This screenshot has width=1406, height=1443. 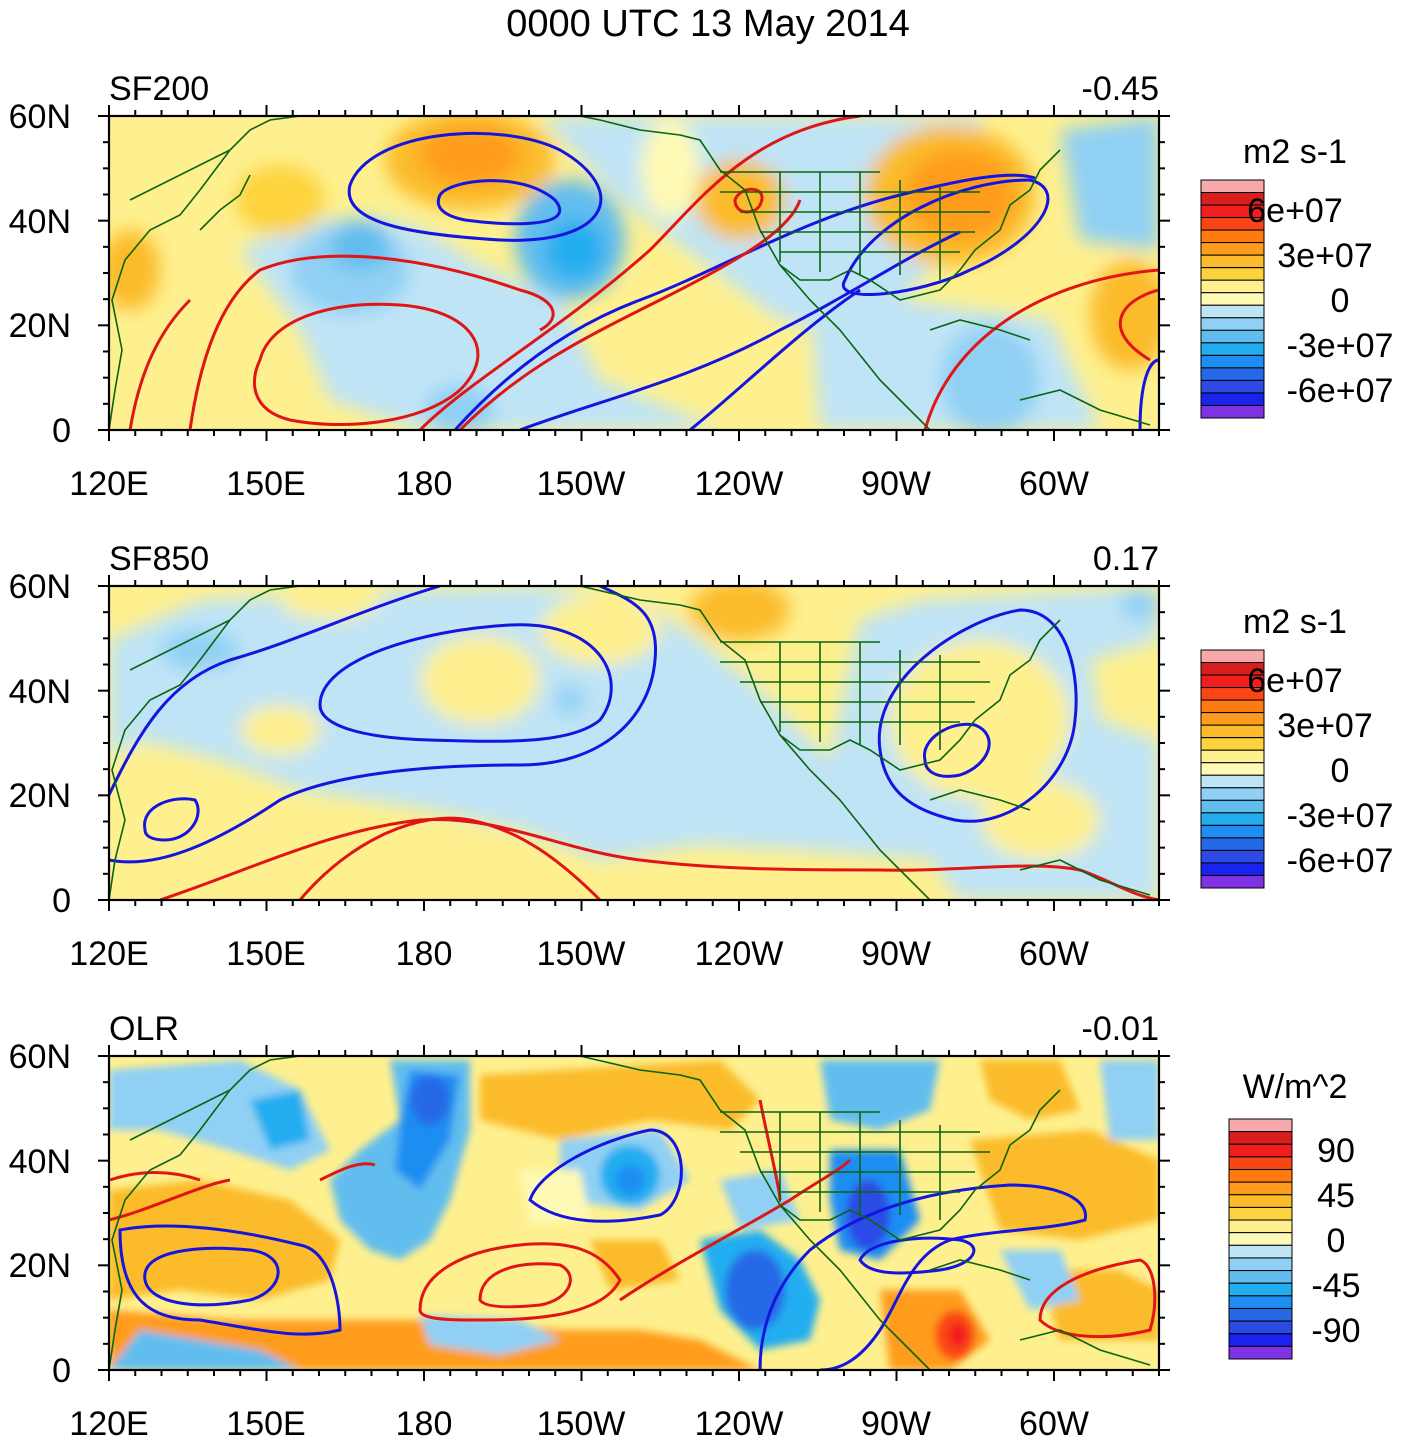 I want to click on colorbar-label: -45, so click(x=1335, y=1286).